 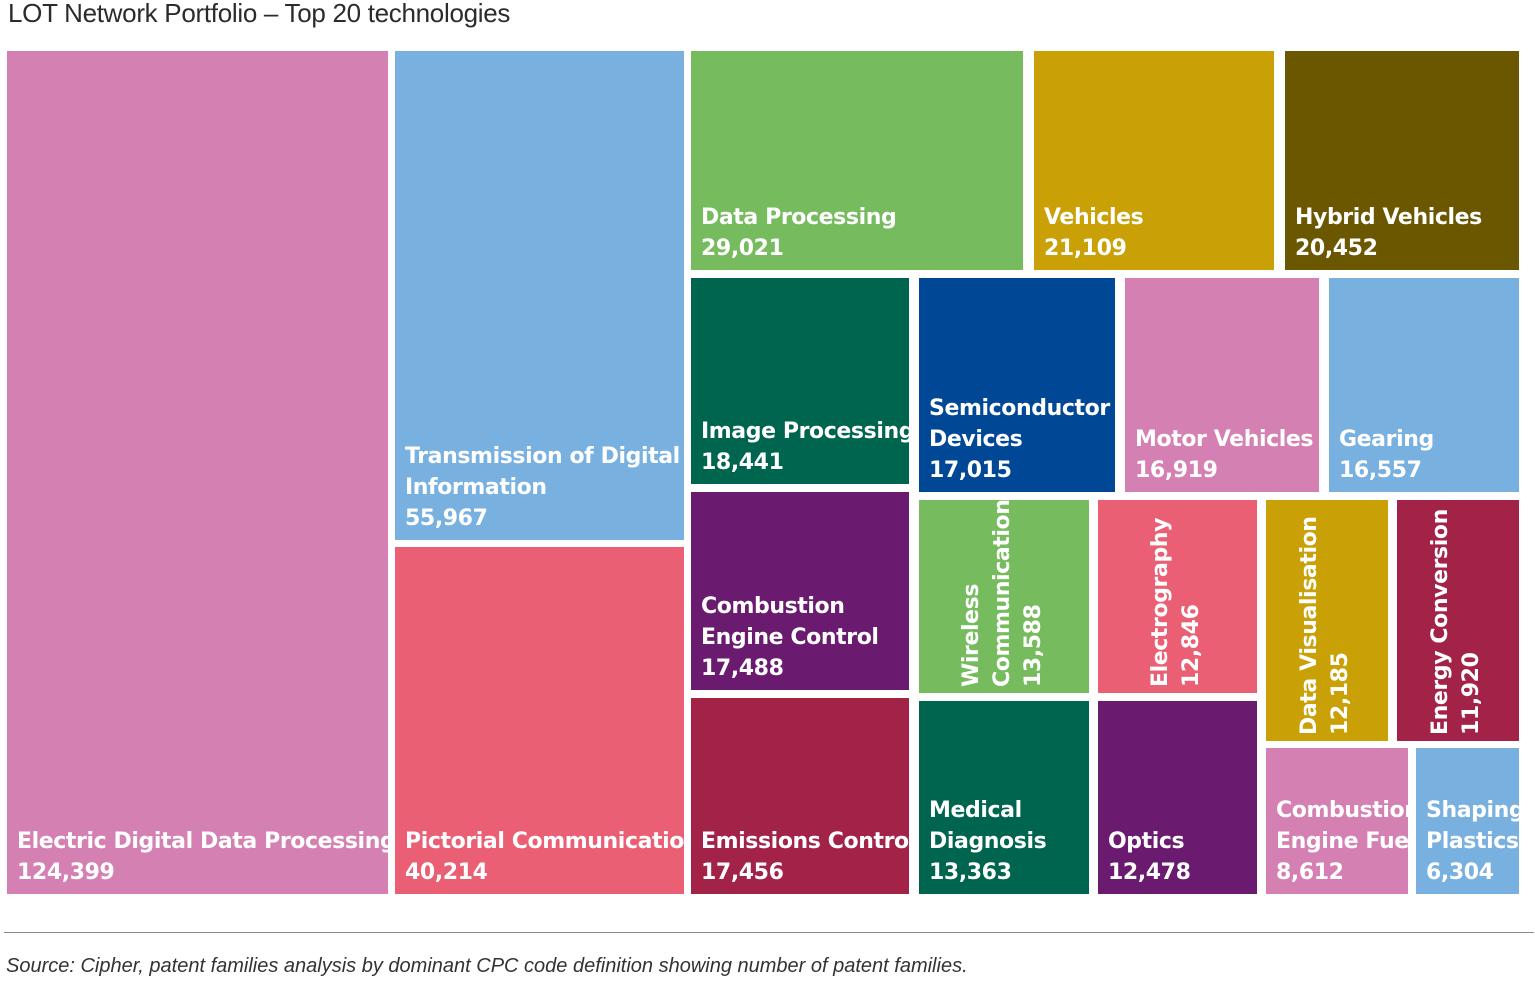 I want to click on tile-medical-diagnosis: Medical Diagnosis 13,363, so click(x=1004, y=797).